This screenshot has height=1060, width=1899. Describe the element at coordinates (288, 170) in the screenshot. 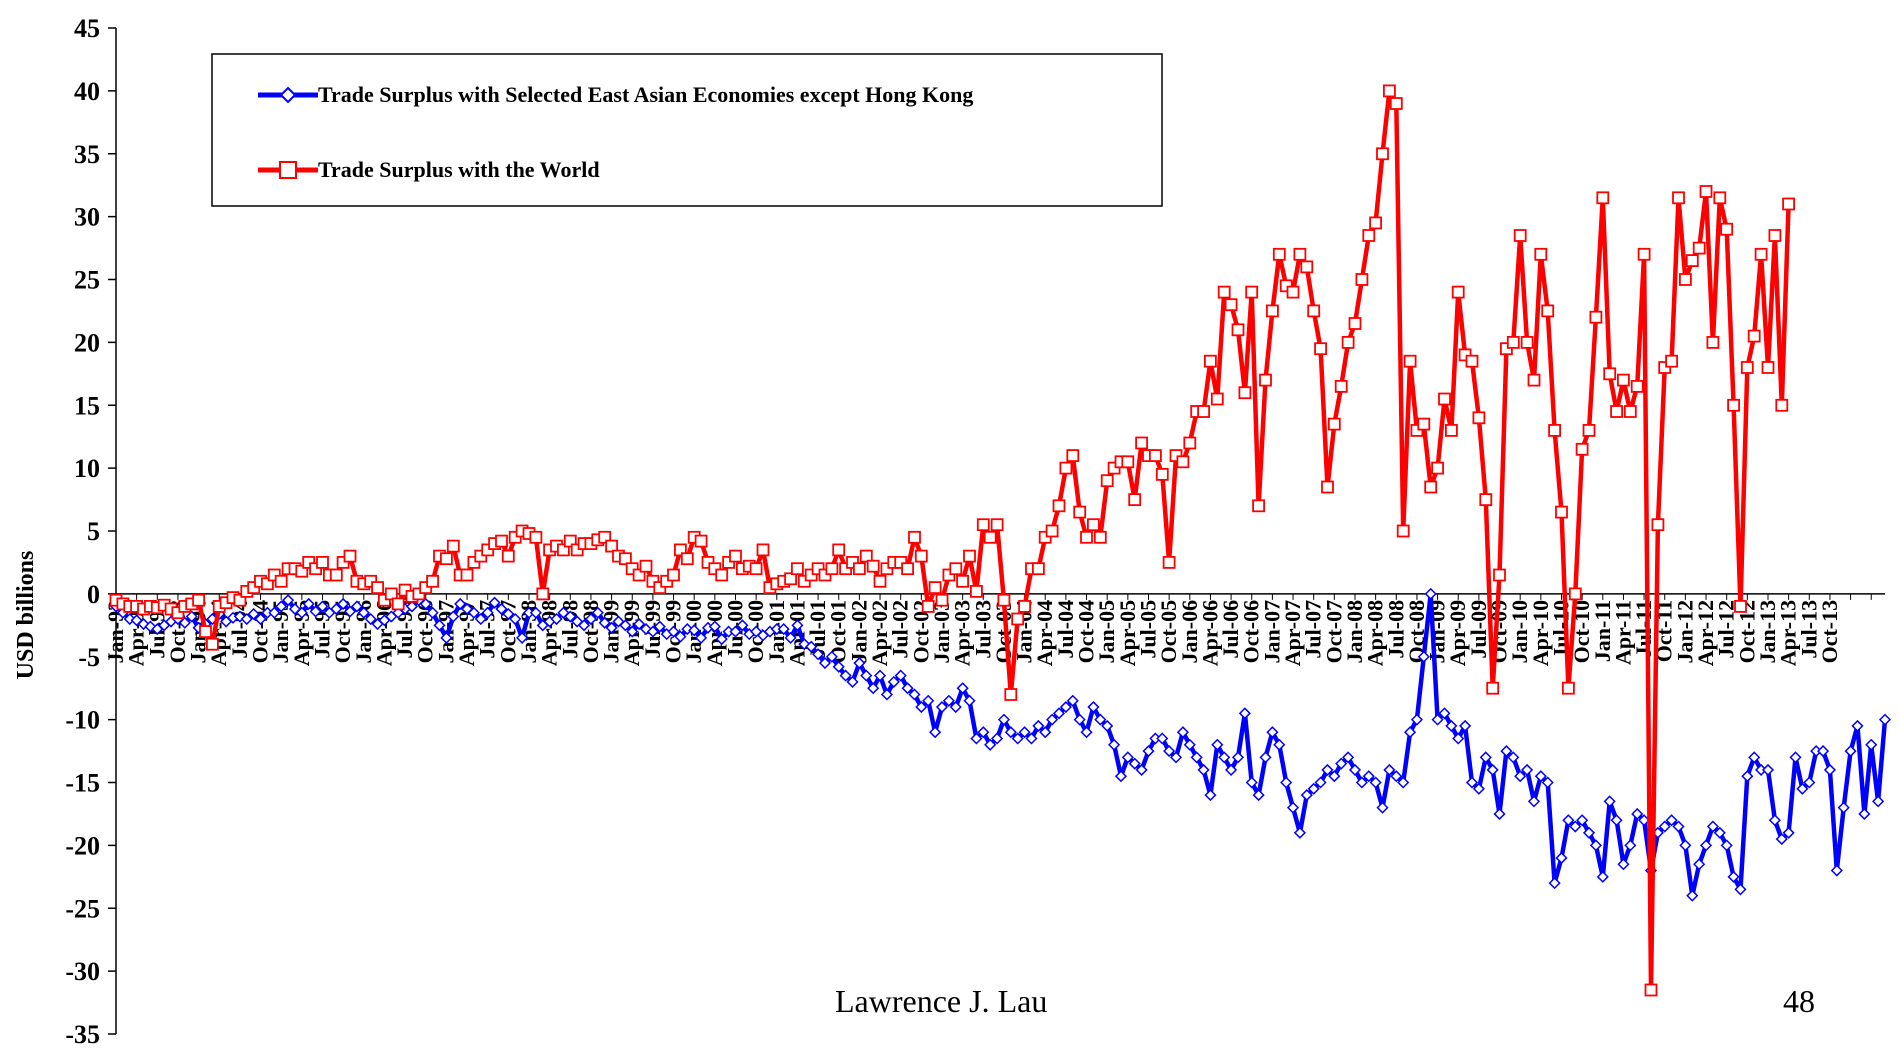

I see `legend-square-marker-icon` at that location.